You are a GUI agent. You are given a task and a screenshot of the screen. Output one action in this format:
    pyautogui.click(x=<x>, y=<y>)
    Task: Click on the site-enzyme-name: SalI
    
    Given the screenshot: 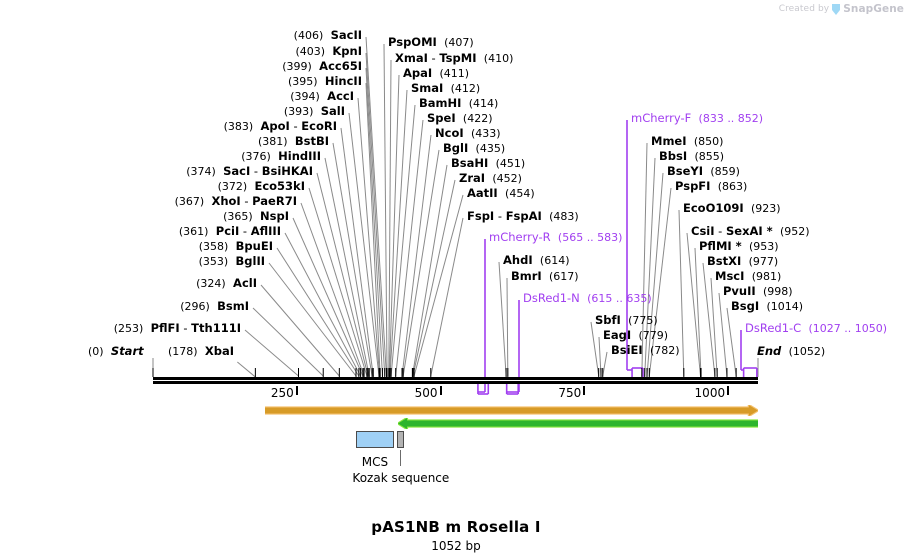 What is the action you would take?
    pyautogui.click(x=332, y=111)
    